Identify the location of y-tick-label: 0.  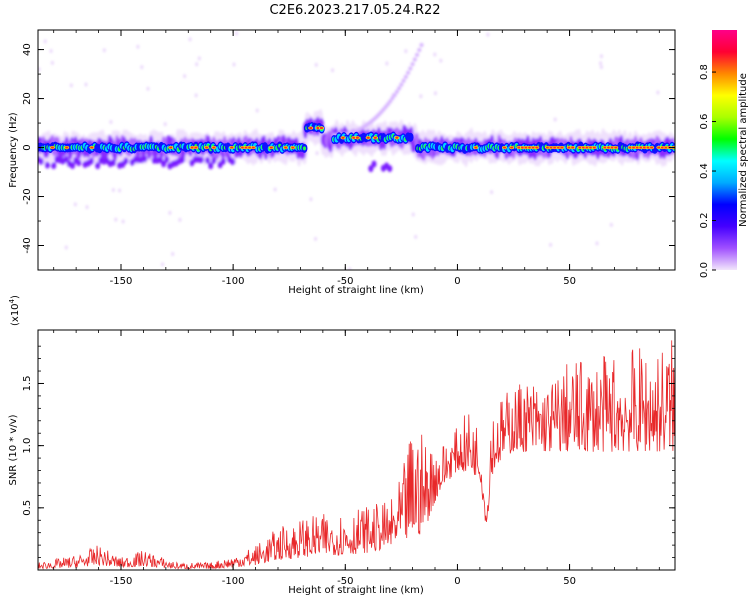
(27, 147).